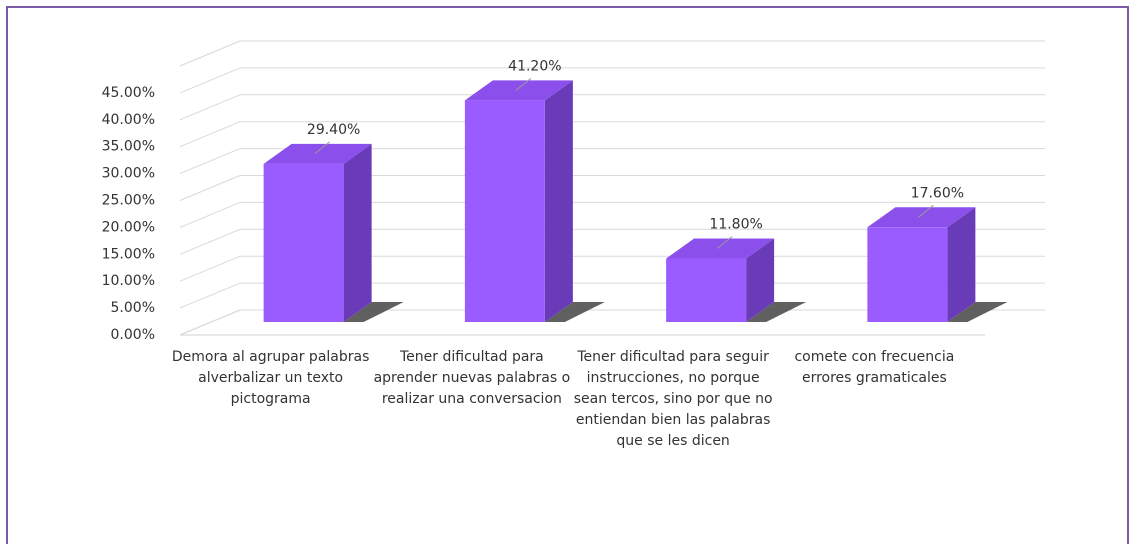  Describe the element at coordinates (128, 201) in the screenshot. I see `y-tick-label: 25.00%` at that location.